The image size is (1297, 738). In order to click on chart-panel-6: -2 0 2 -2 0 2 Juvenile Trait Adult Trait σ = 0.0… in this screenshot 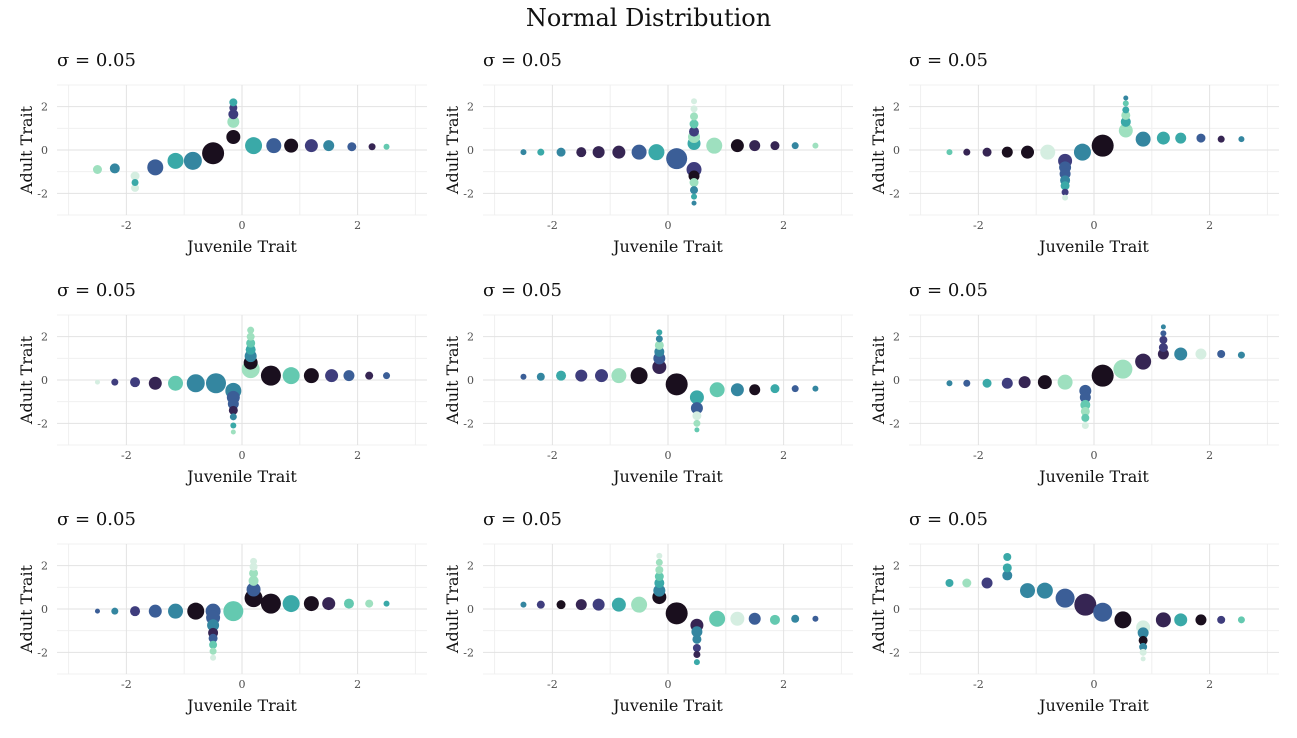, I will do `click(1074, 383)`.